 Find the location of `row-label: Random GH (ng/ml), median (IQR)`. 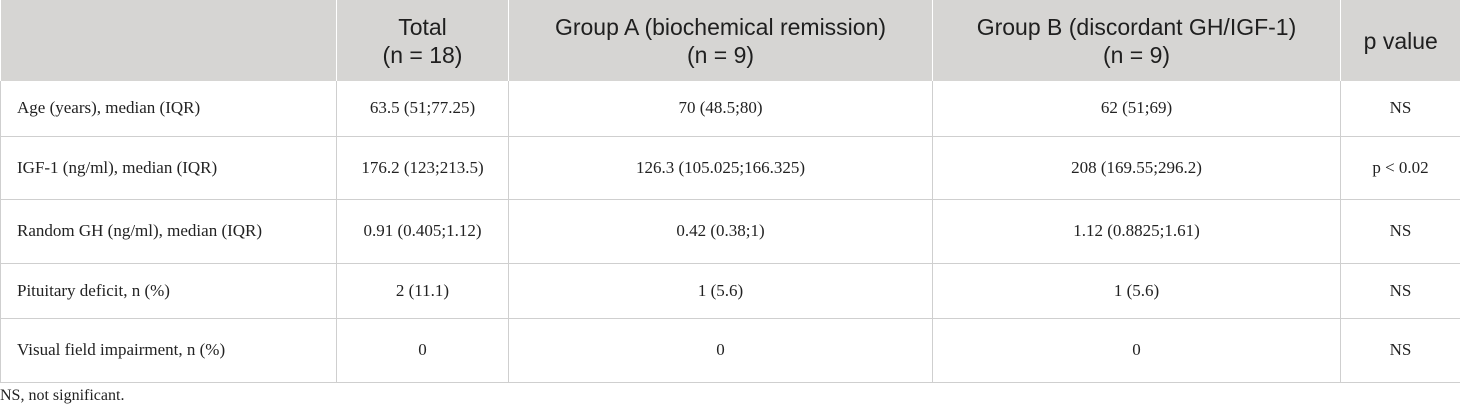

row-label: Random GH (ng/ml), median (IQR) is located at coordinates (168, 231).